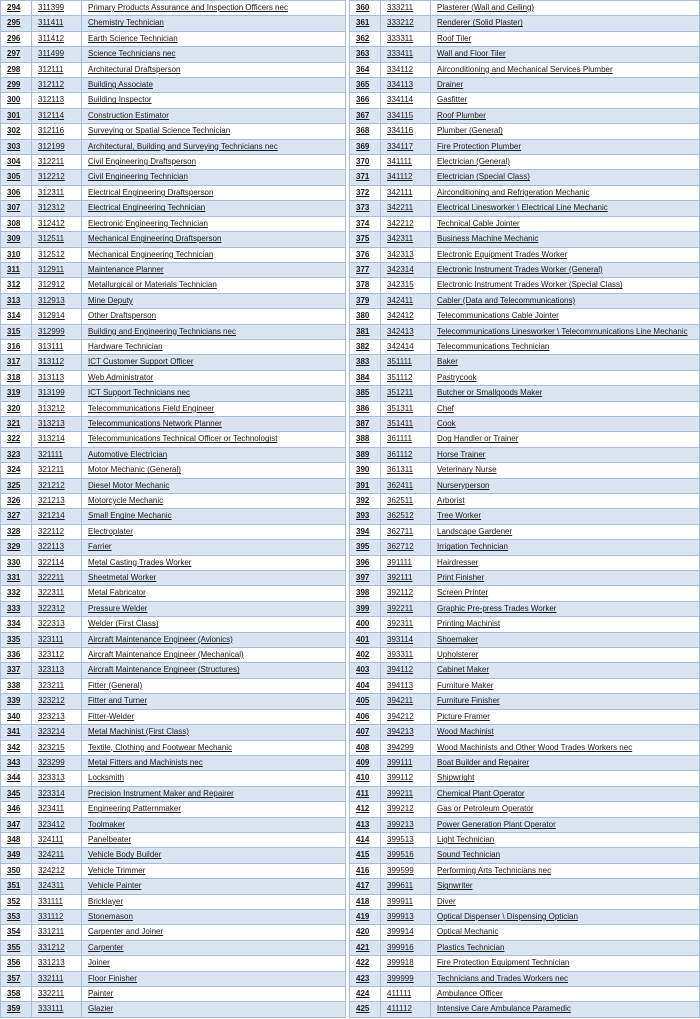 The image size is (700, 1019). What do you see at coordinates (399, 439) in the screenshot?
I see `code-link: 361111` at bounding box center [399, 439].